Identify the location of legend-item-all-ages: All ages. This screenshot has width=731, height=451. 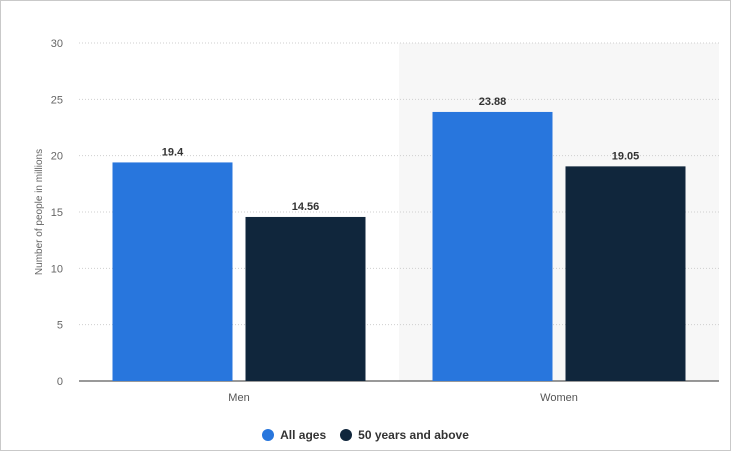
(294, 435).